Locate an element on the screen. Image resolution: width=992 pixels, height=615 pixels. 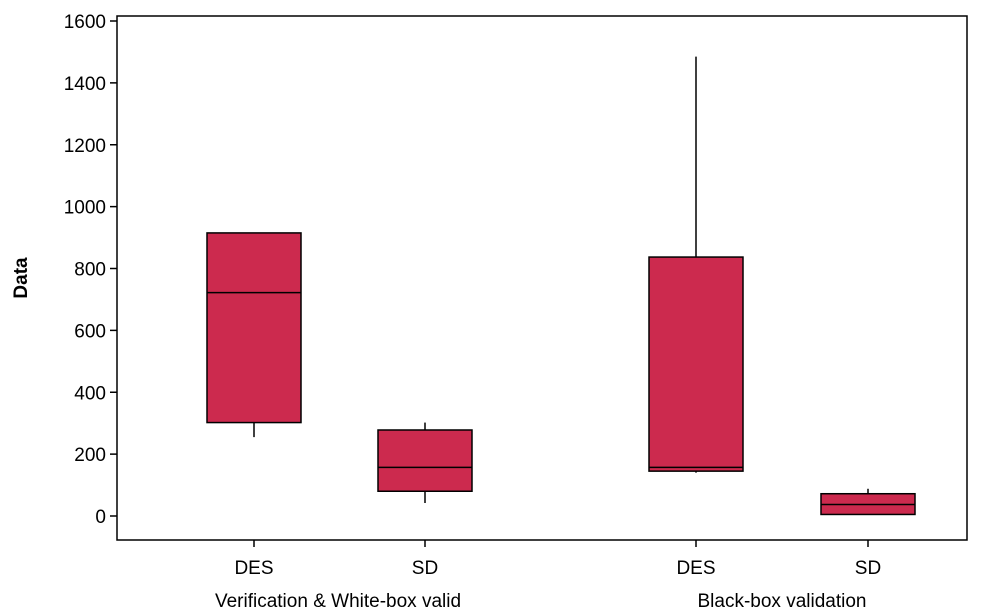
y-tick-label: 200 is located at coordinates (90, 455).